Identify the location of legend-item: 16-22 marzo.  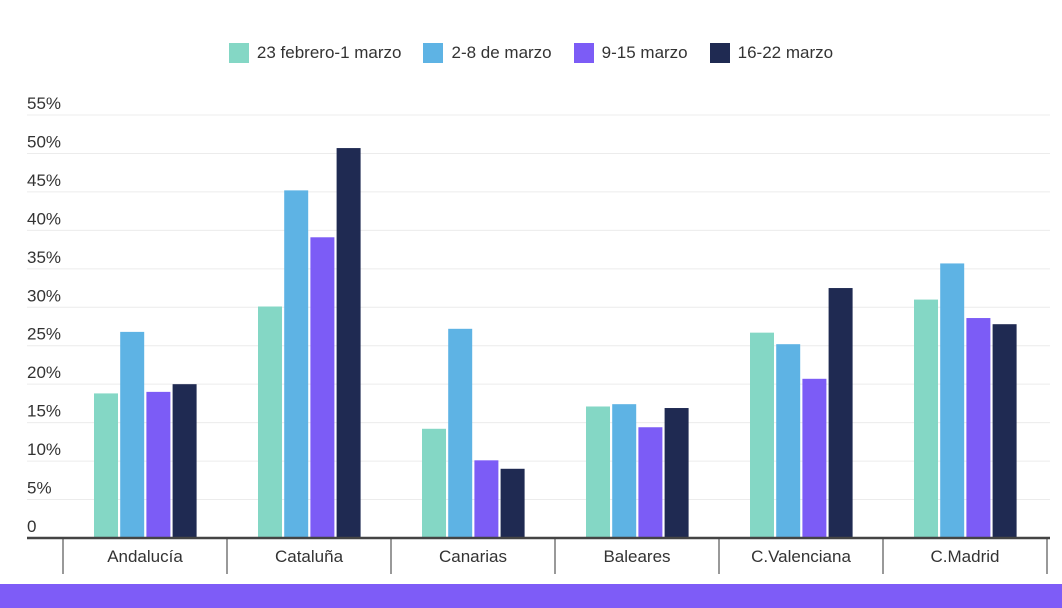
(771, 53).